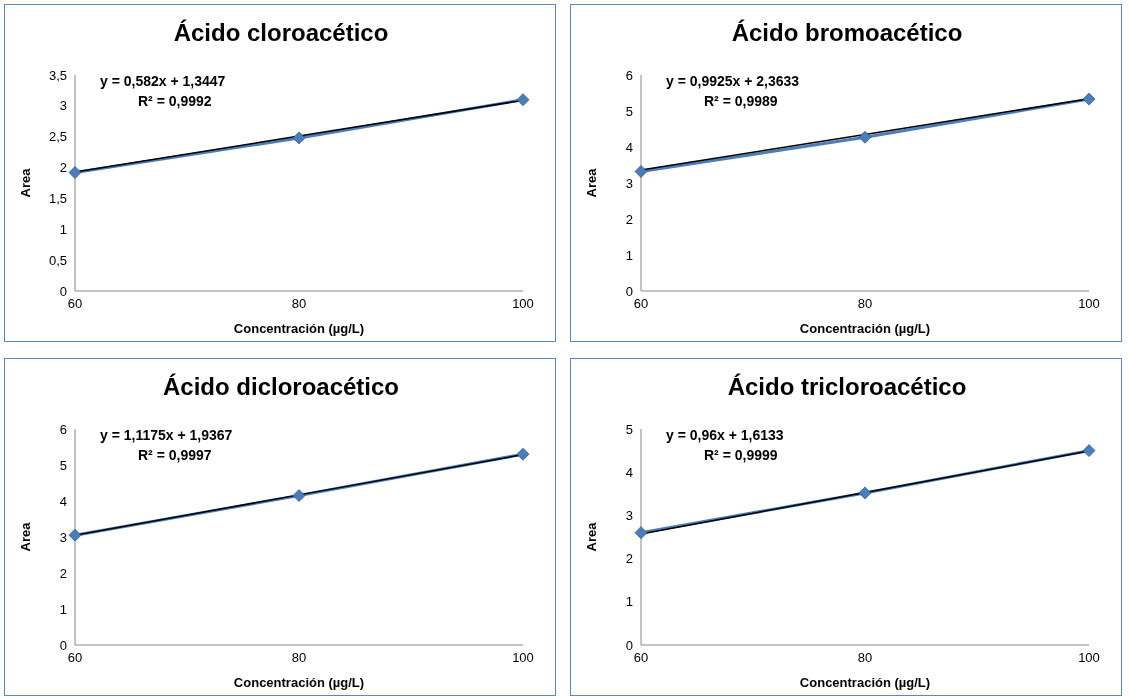 This screenshot has height=697, width=1129. I want to click on chart-title: Ácido bromoacético, so click(847, 33).